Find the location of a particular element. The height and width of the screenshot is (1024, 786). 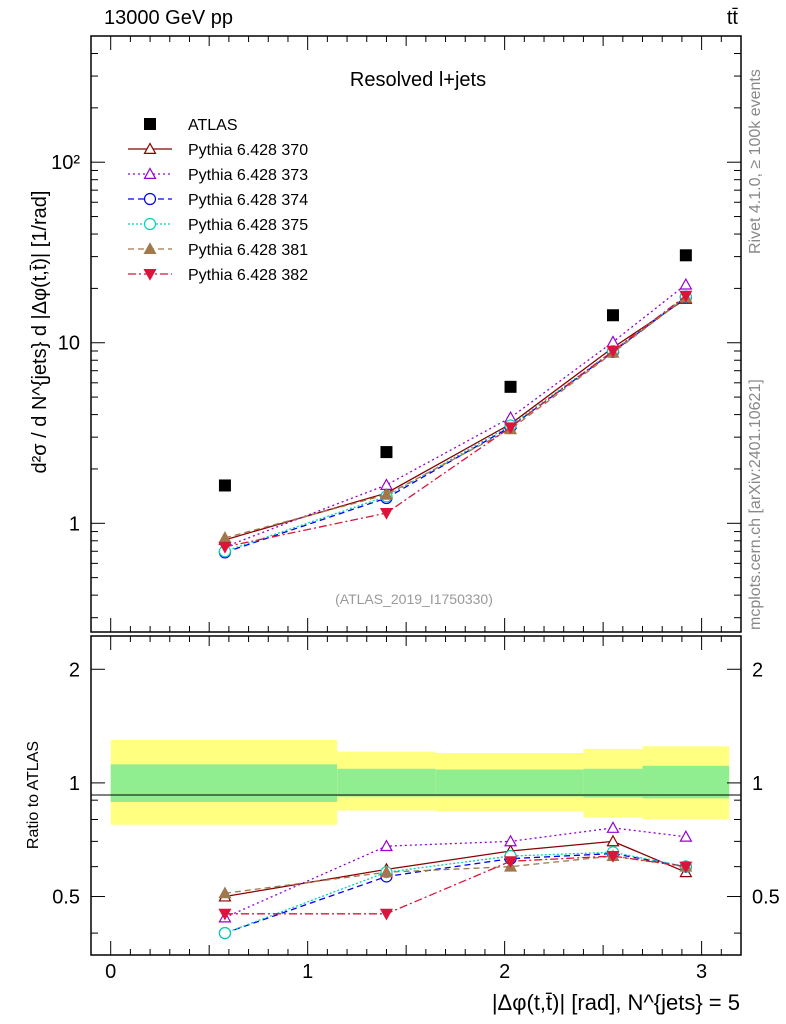

ratio-y-tick-label-right: 0.5 is located at coordinates (766, 898).